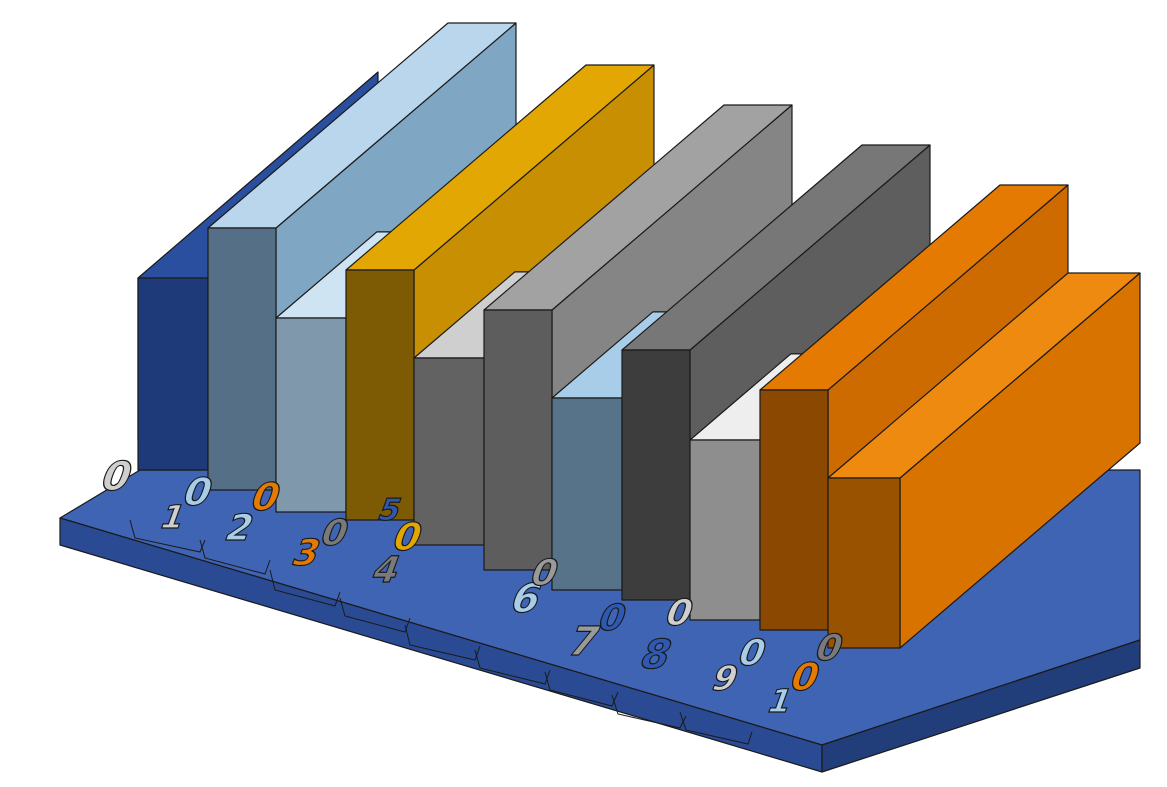 This screenshot has width=1167, height=787. What do you see at coordinates (380, 395) in the screenshot?
I see `block-yellow-front` at bounding box center [380, 395].